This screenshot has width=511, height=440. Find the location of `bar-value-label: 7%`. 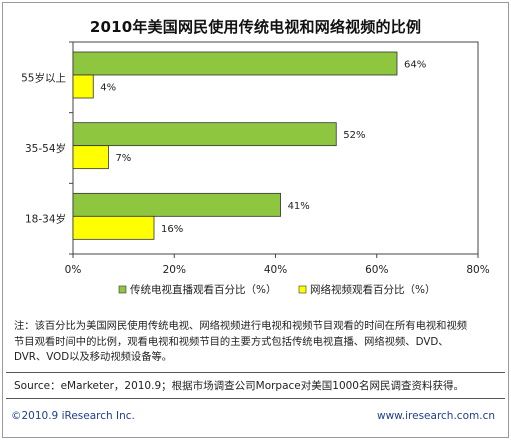

bar-value-label: 7% is located at coordinates (123, 158).